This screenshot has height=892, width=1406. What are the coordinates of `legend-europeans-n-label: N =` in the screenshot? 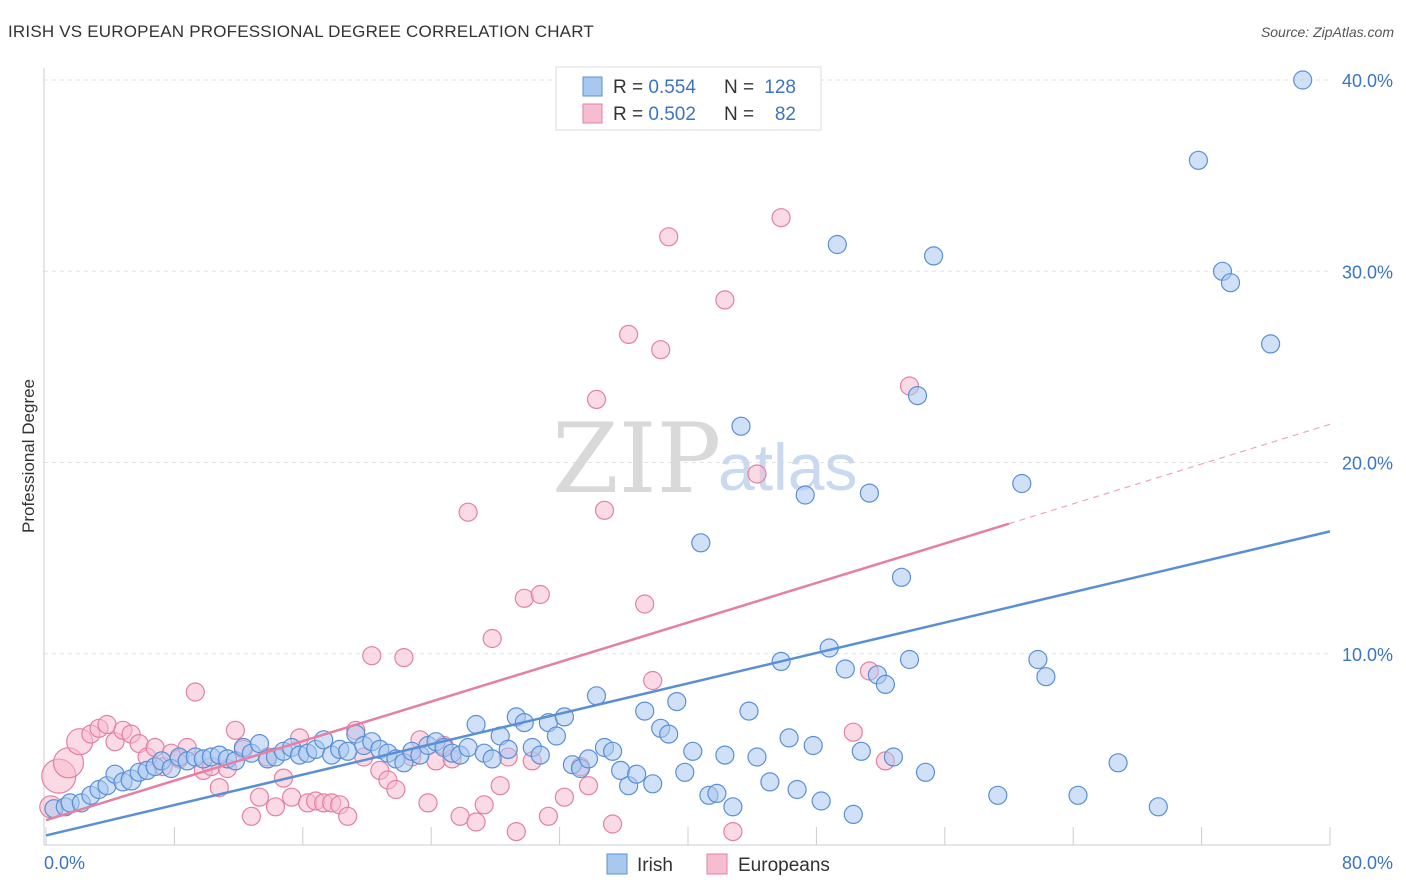 It's located at (739, 114).